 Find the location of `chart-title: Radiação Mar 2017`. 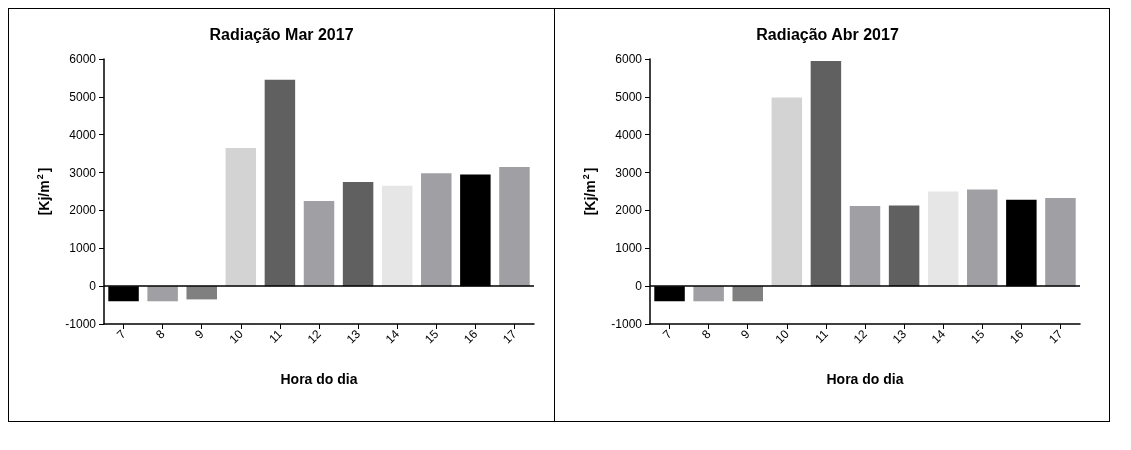

chart-title: Radiação Mar 2017 is located at coordinates (281, 34).